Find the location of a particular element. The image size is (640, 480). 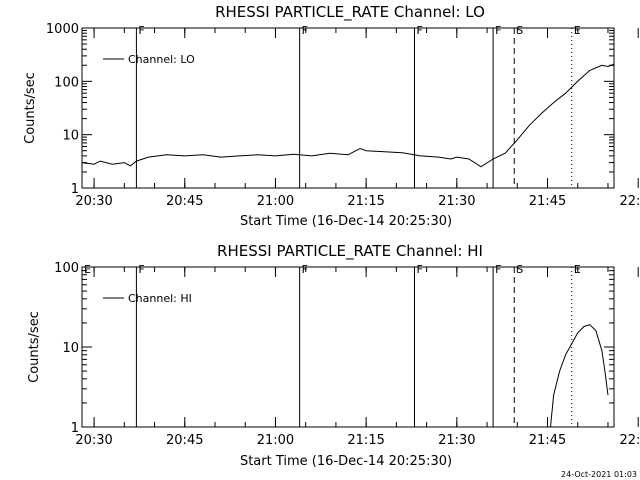

legend-label: Channel: HI is located at coordinates (160, 298).